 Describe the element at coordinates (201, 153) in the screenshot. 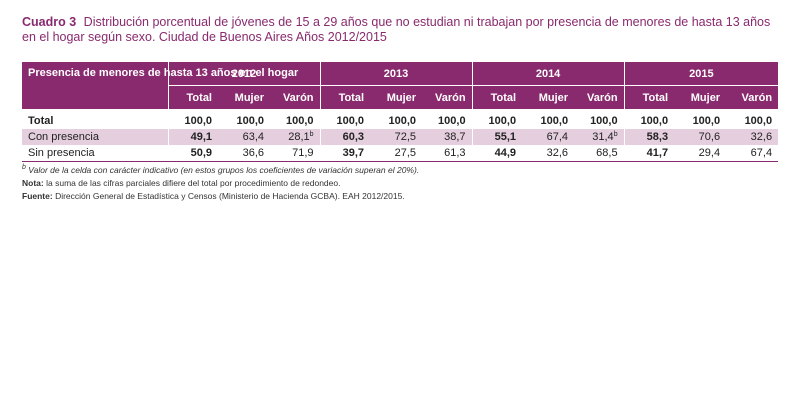

I see `cell-value: 50,9` at that location.